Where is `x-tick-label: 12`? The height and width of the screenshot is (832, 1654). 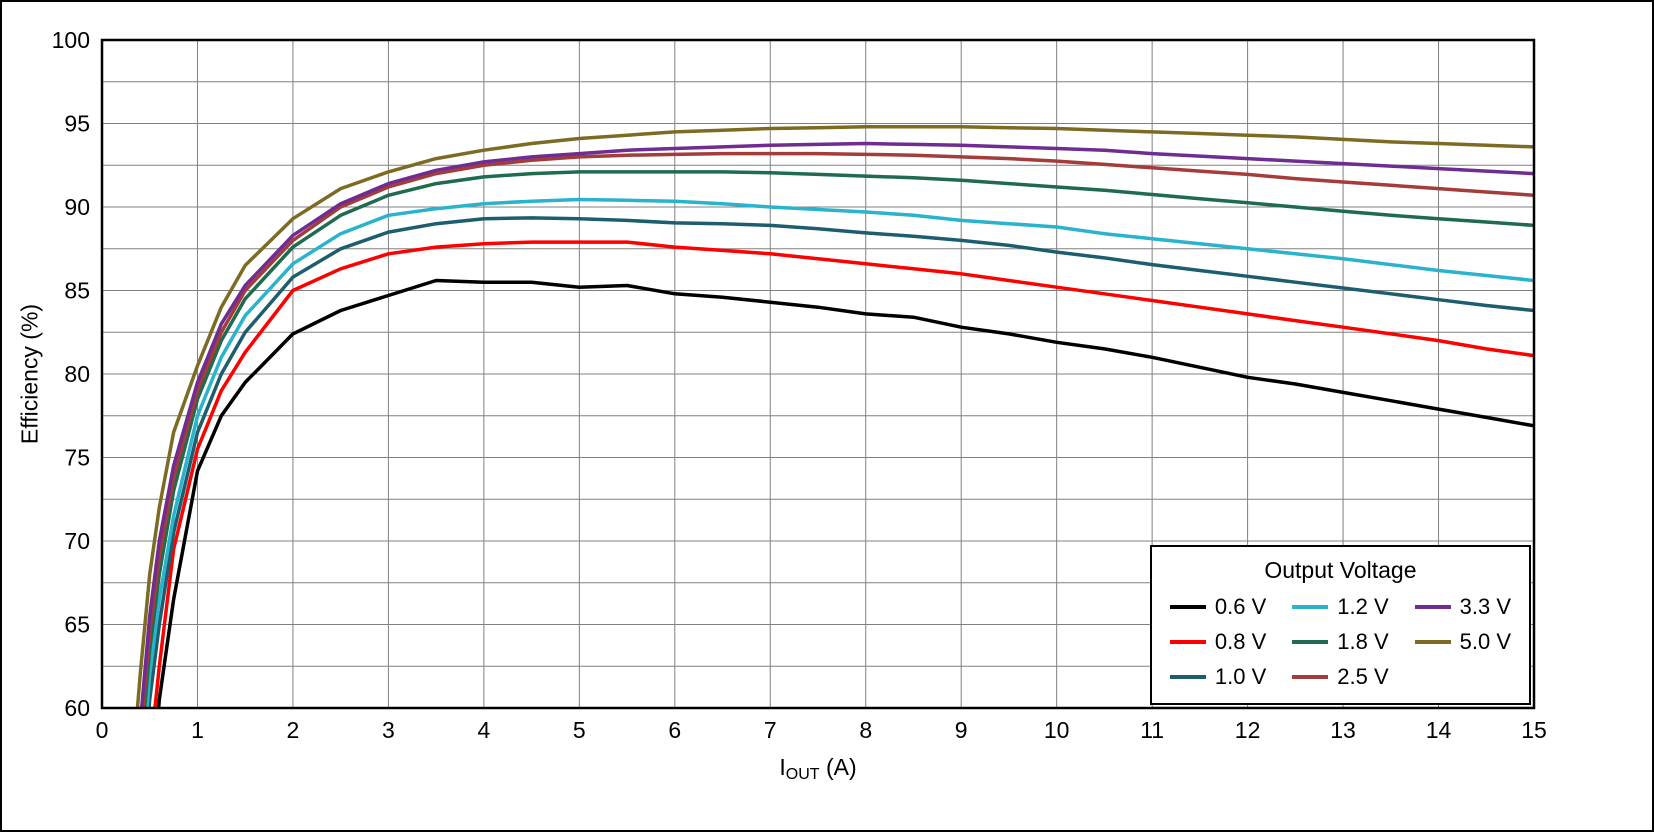
x-tick-label: 12 is located at coordinates (1248, 730).